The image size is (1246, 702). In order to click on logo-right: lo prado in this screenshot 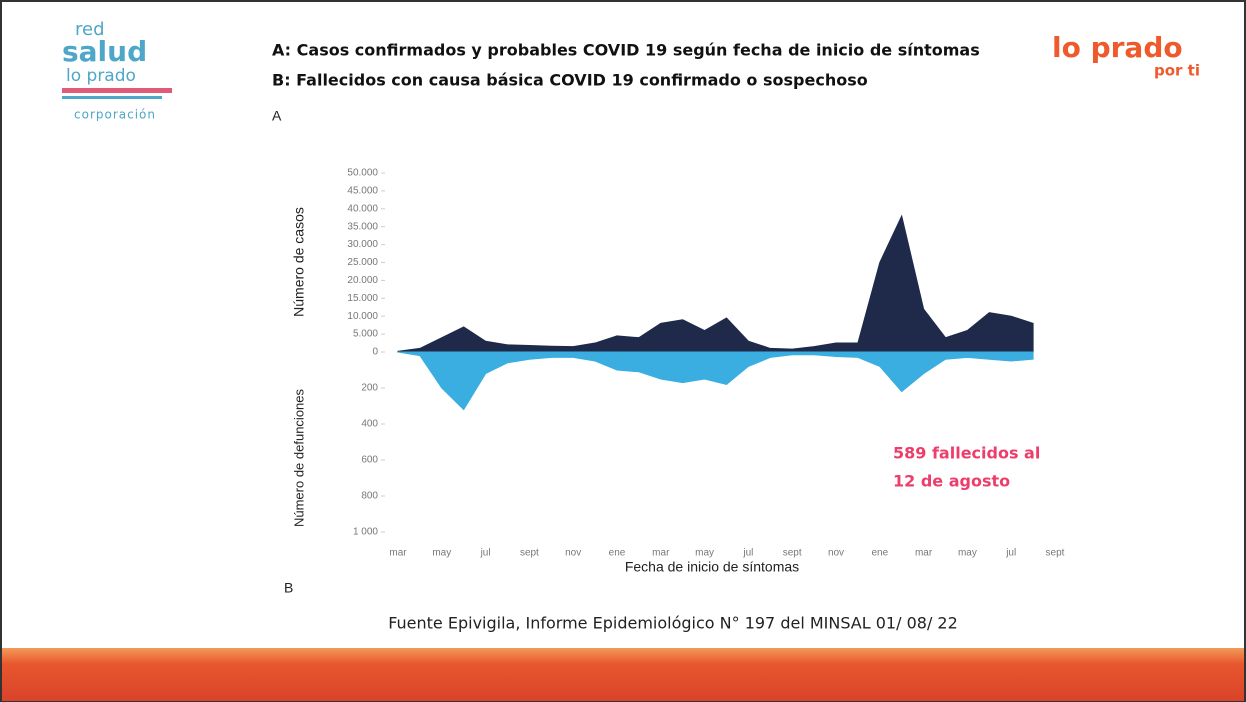, I will do `click(1117, 47)`.